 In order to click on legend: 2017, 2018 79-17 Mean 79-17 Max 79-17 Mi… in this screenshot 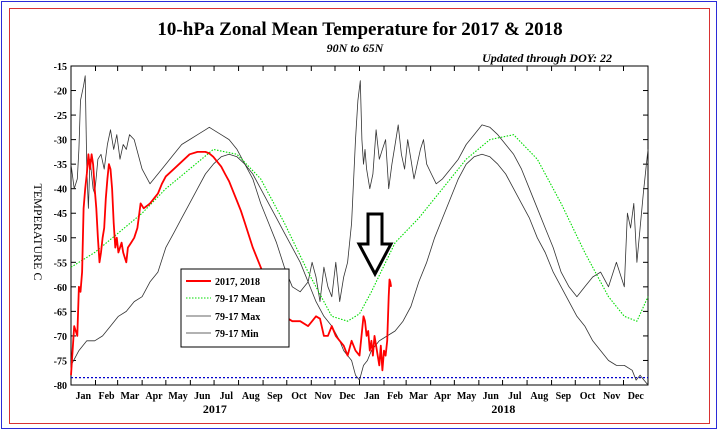, I will do `click(235, 308)`.